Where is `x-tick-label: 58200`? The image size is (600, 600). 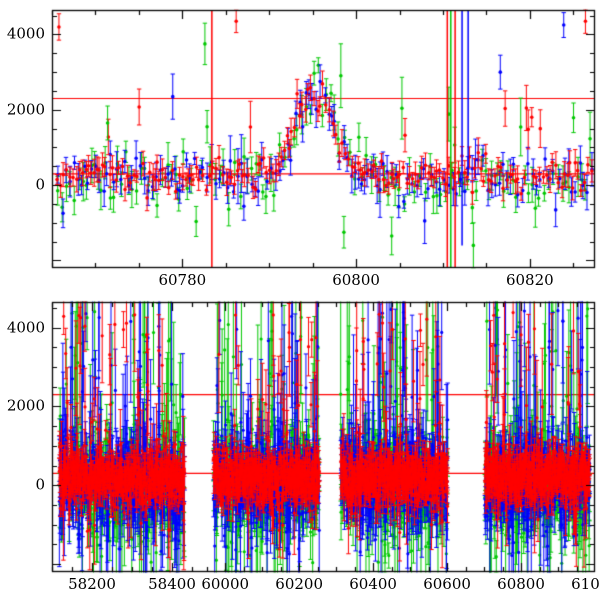 x-tick-label: 58200 is located at coordinates (92, 584).